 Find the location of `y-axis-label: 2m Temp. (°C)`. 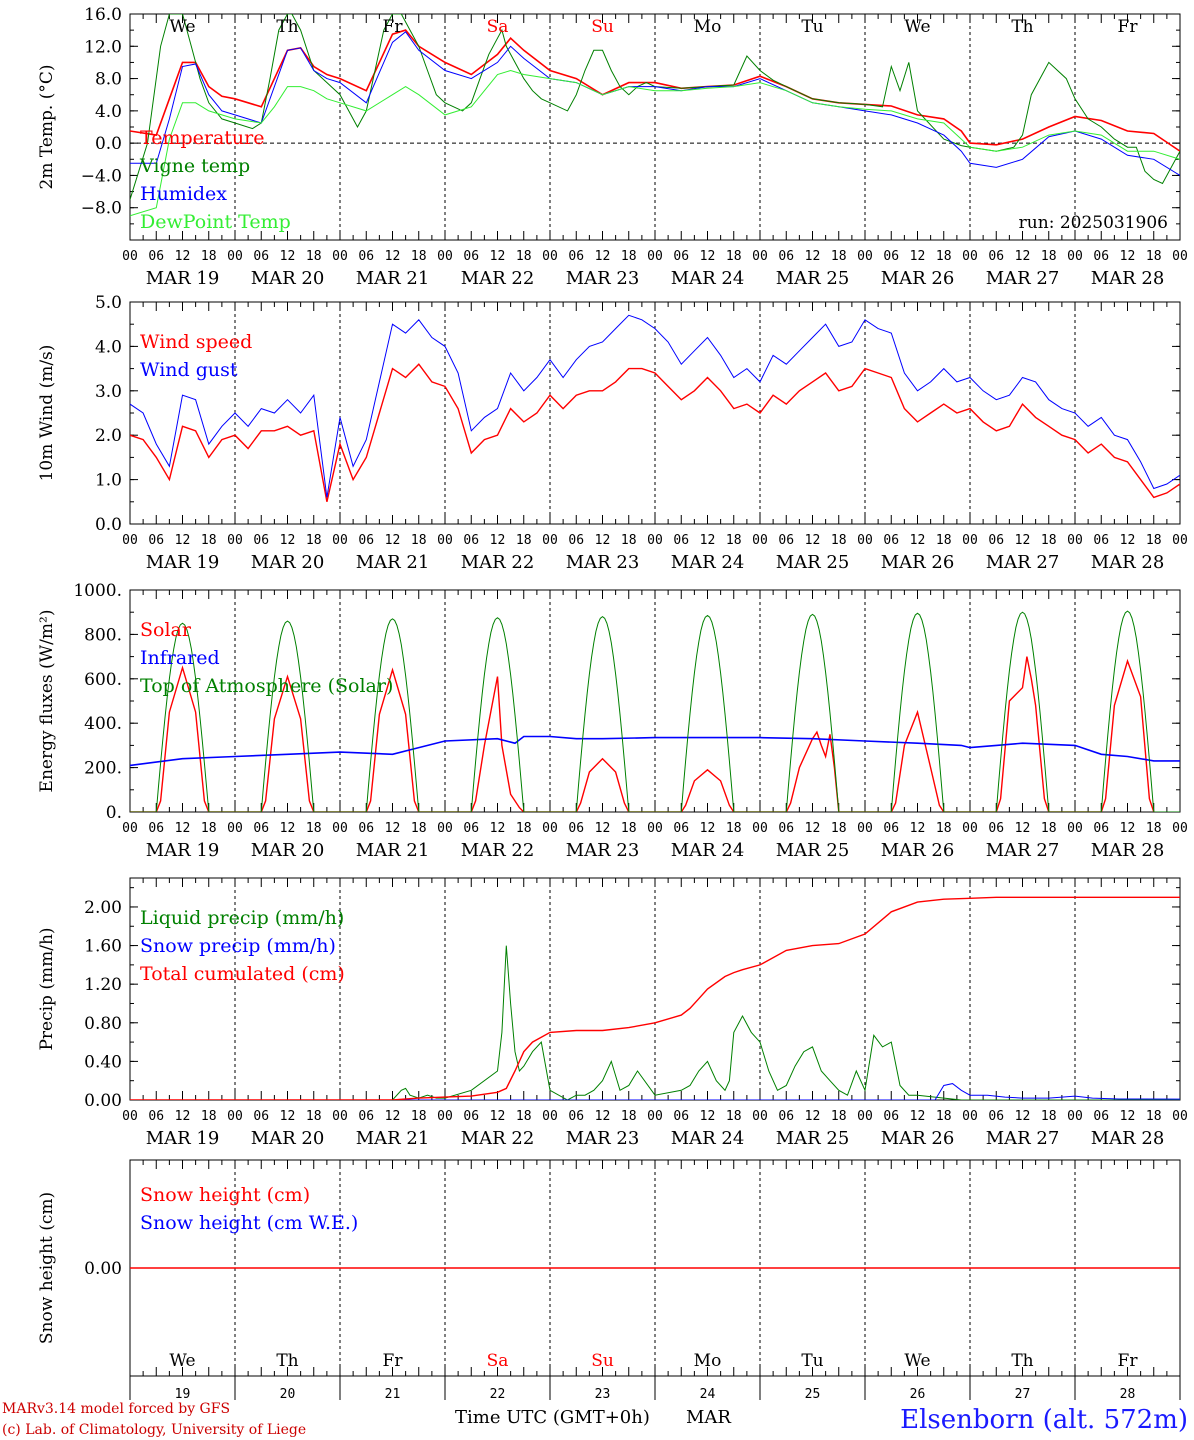

y-axis-label: 2m Temp. (°C) is located at coordinates (47, 126).